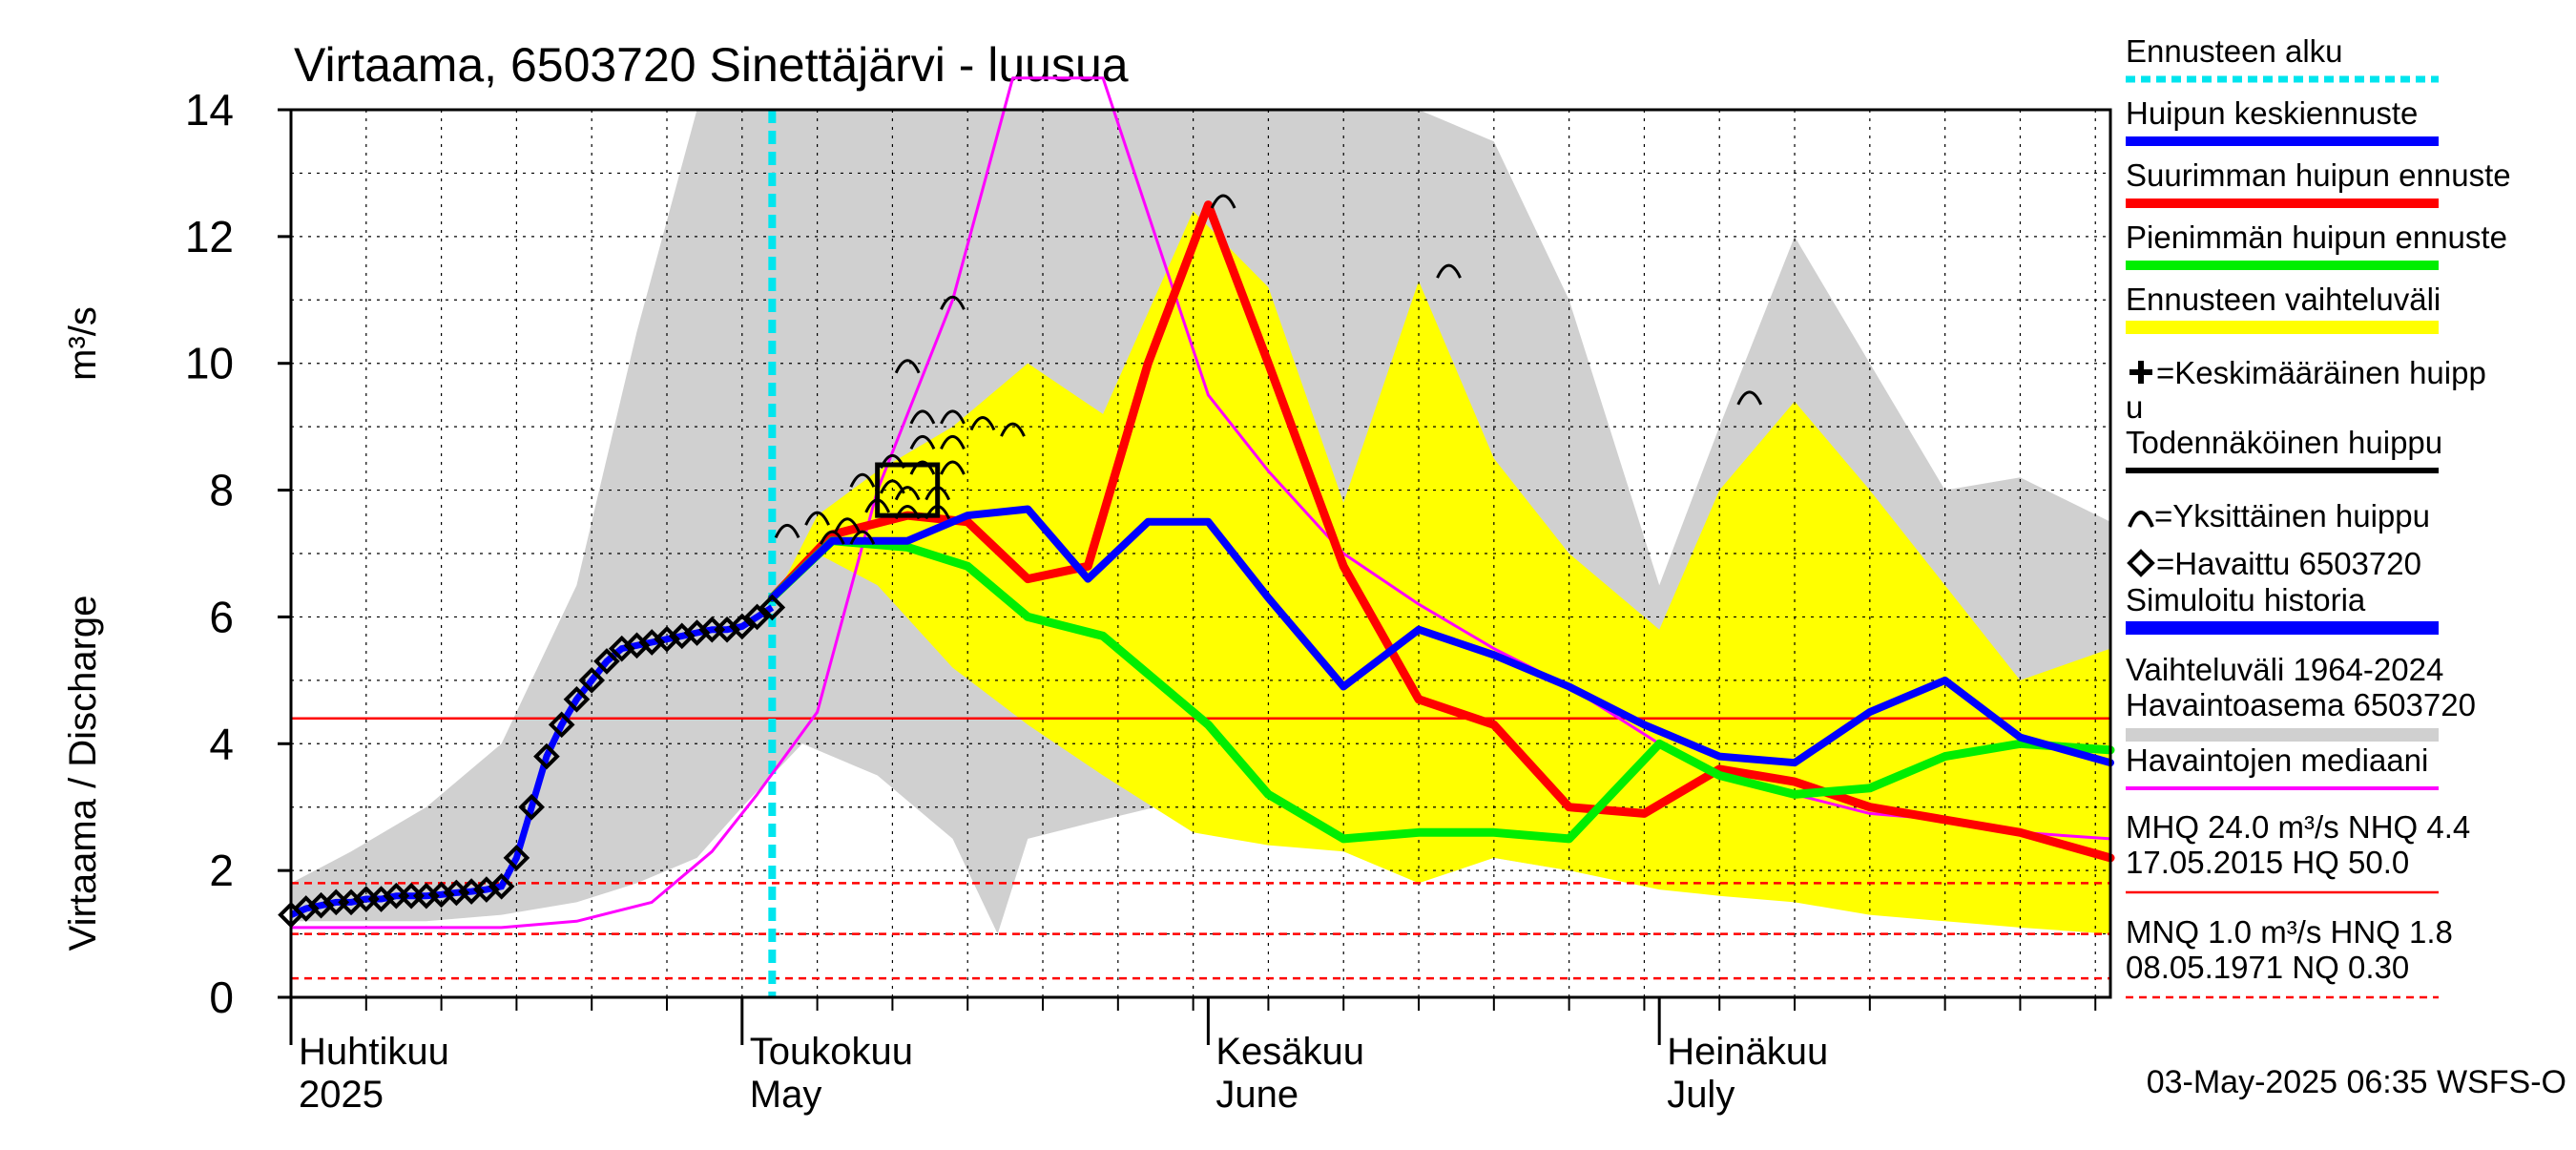 This screenshot has width=2576, height=1150. What do you see at coordinates (2141, 563) in the screenshot?
I see `legend-diamond-icon` at bounding box center [2141, 563].